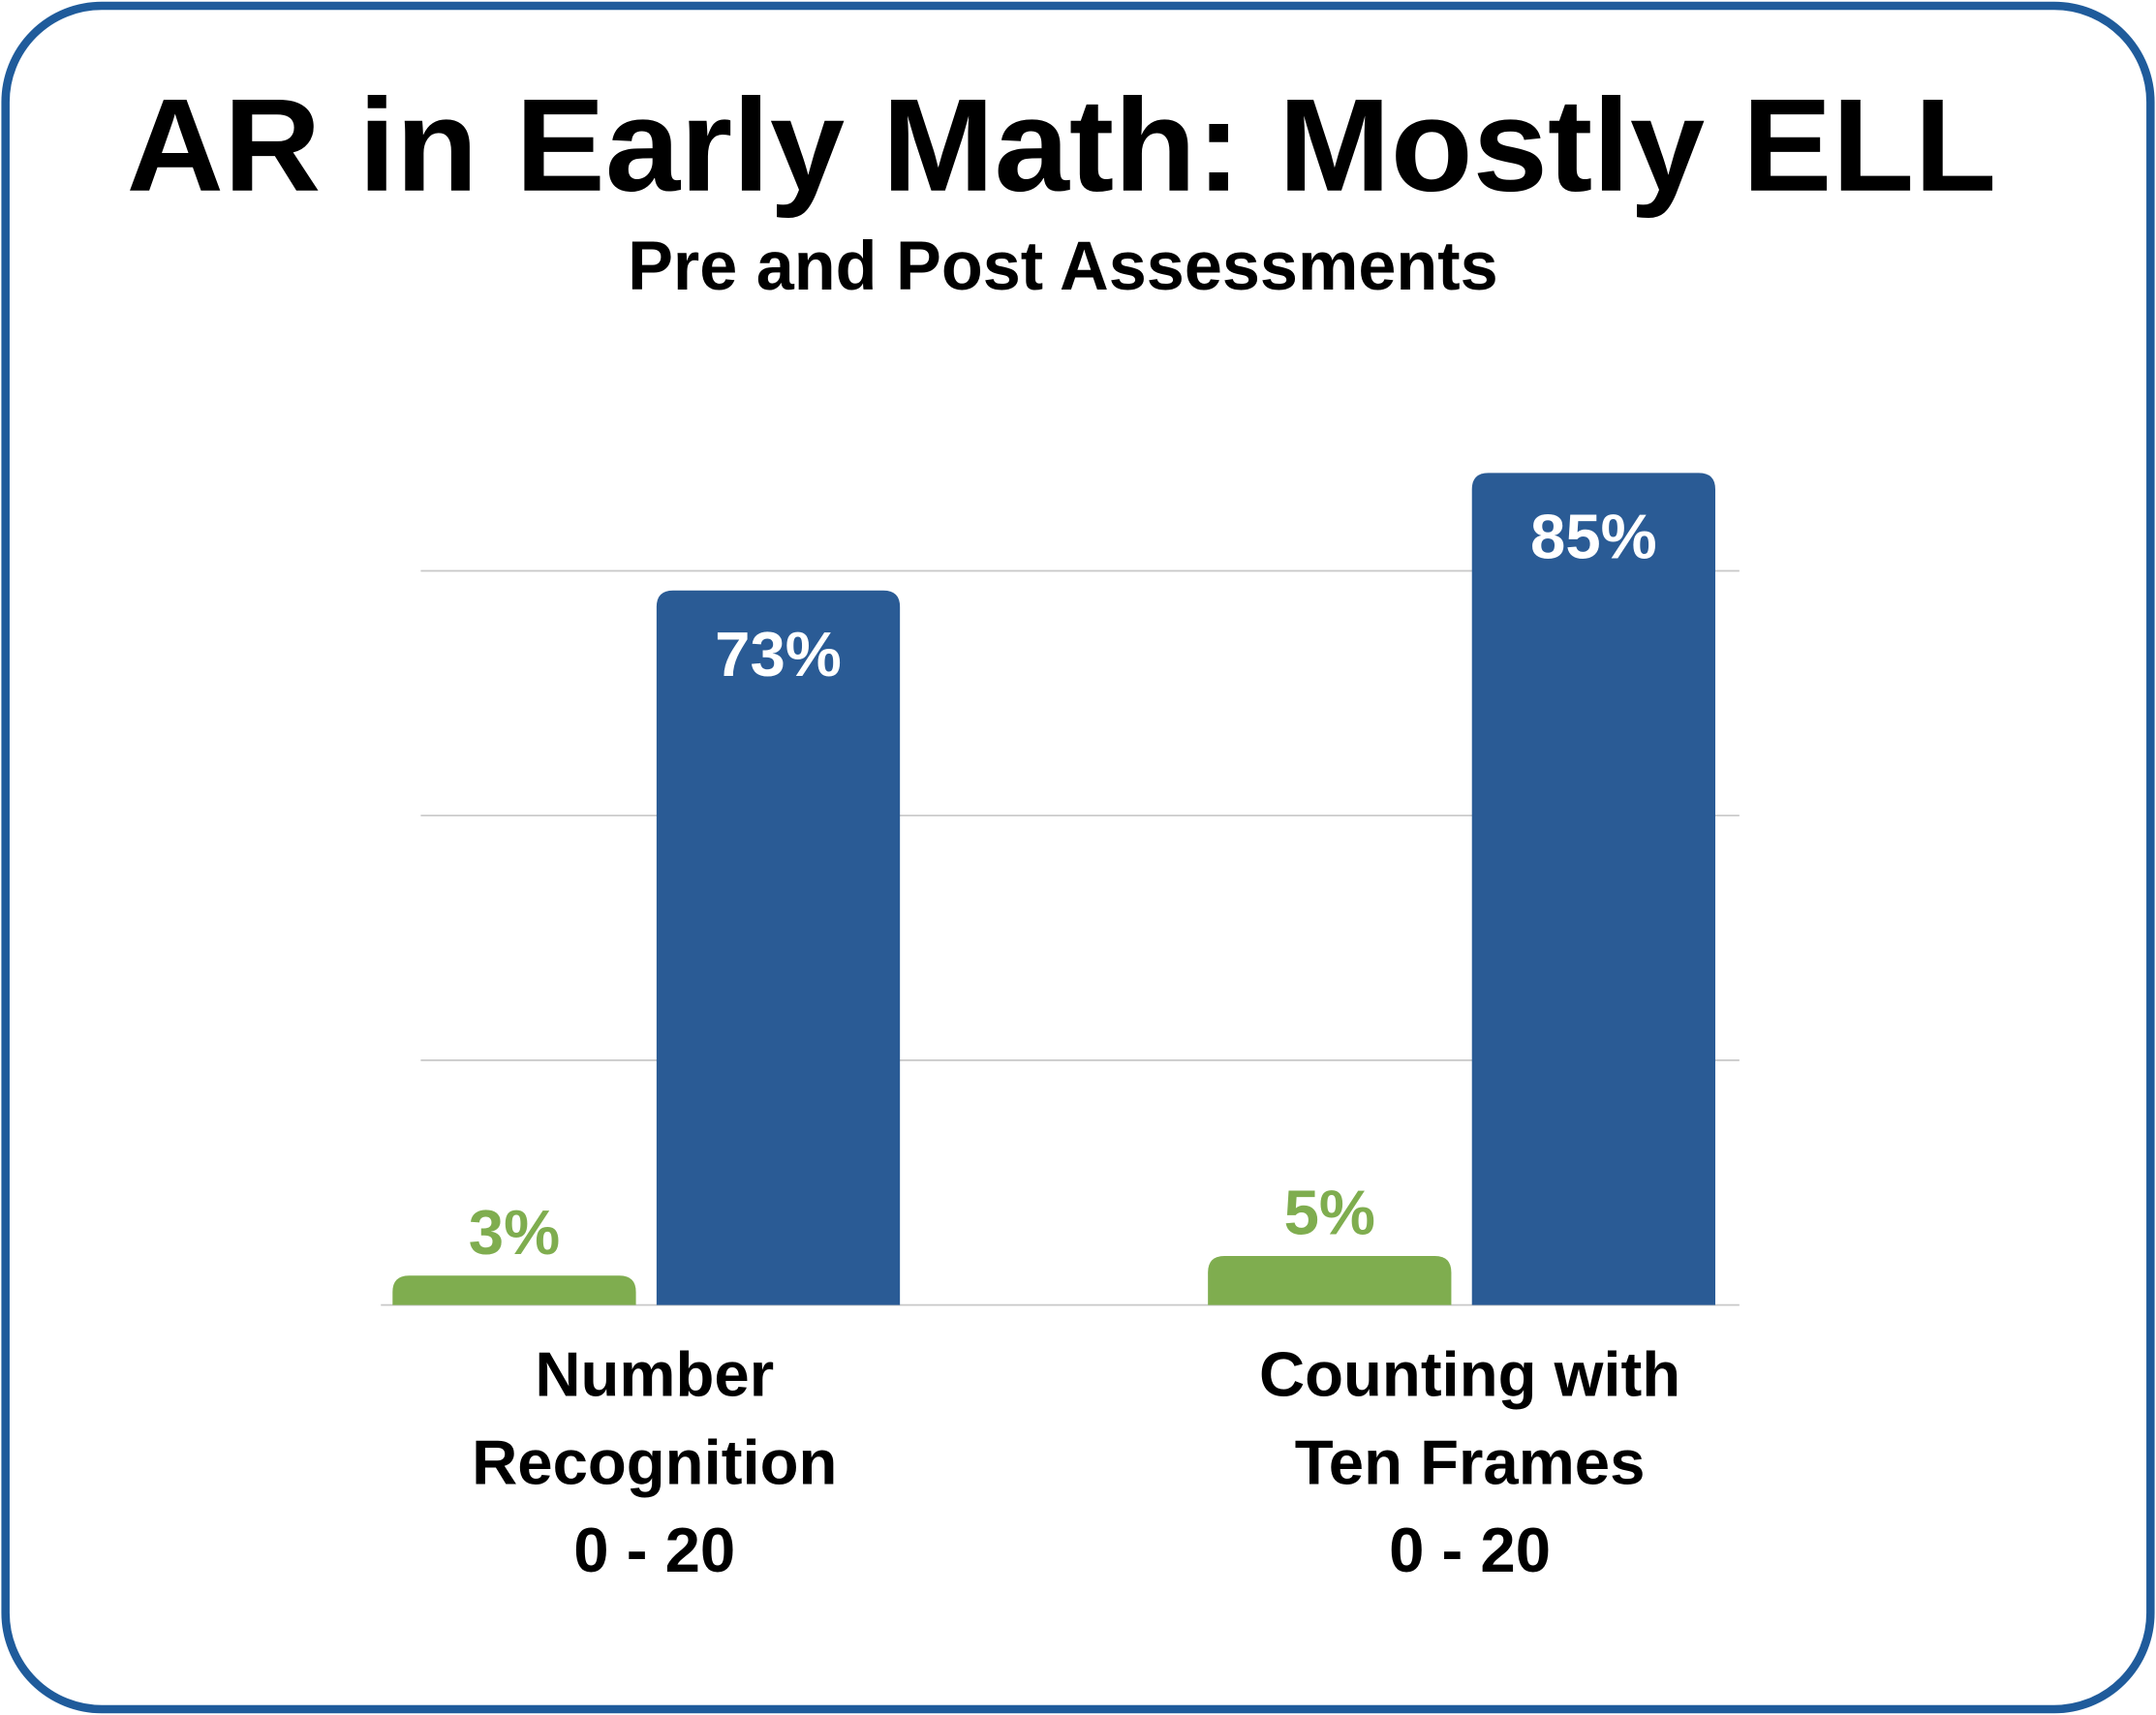 The image size is (2156, 1715). I want to click on chart-subtitle: Pre and Post Assessments, so click(1063, 267).